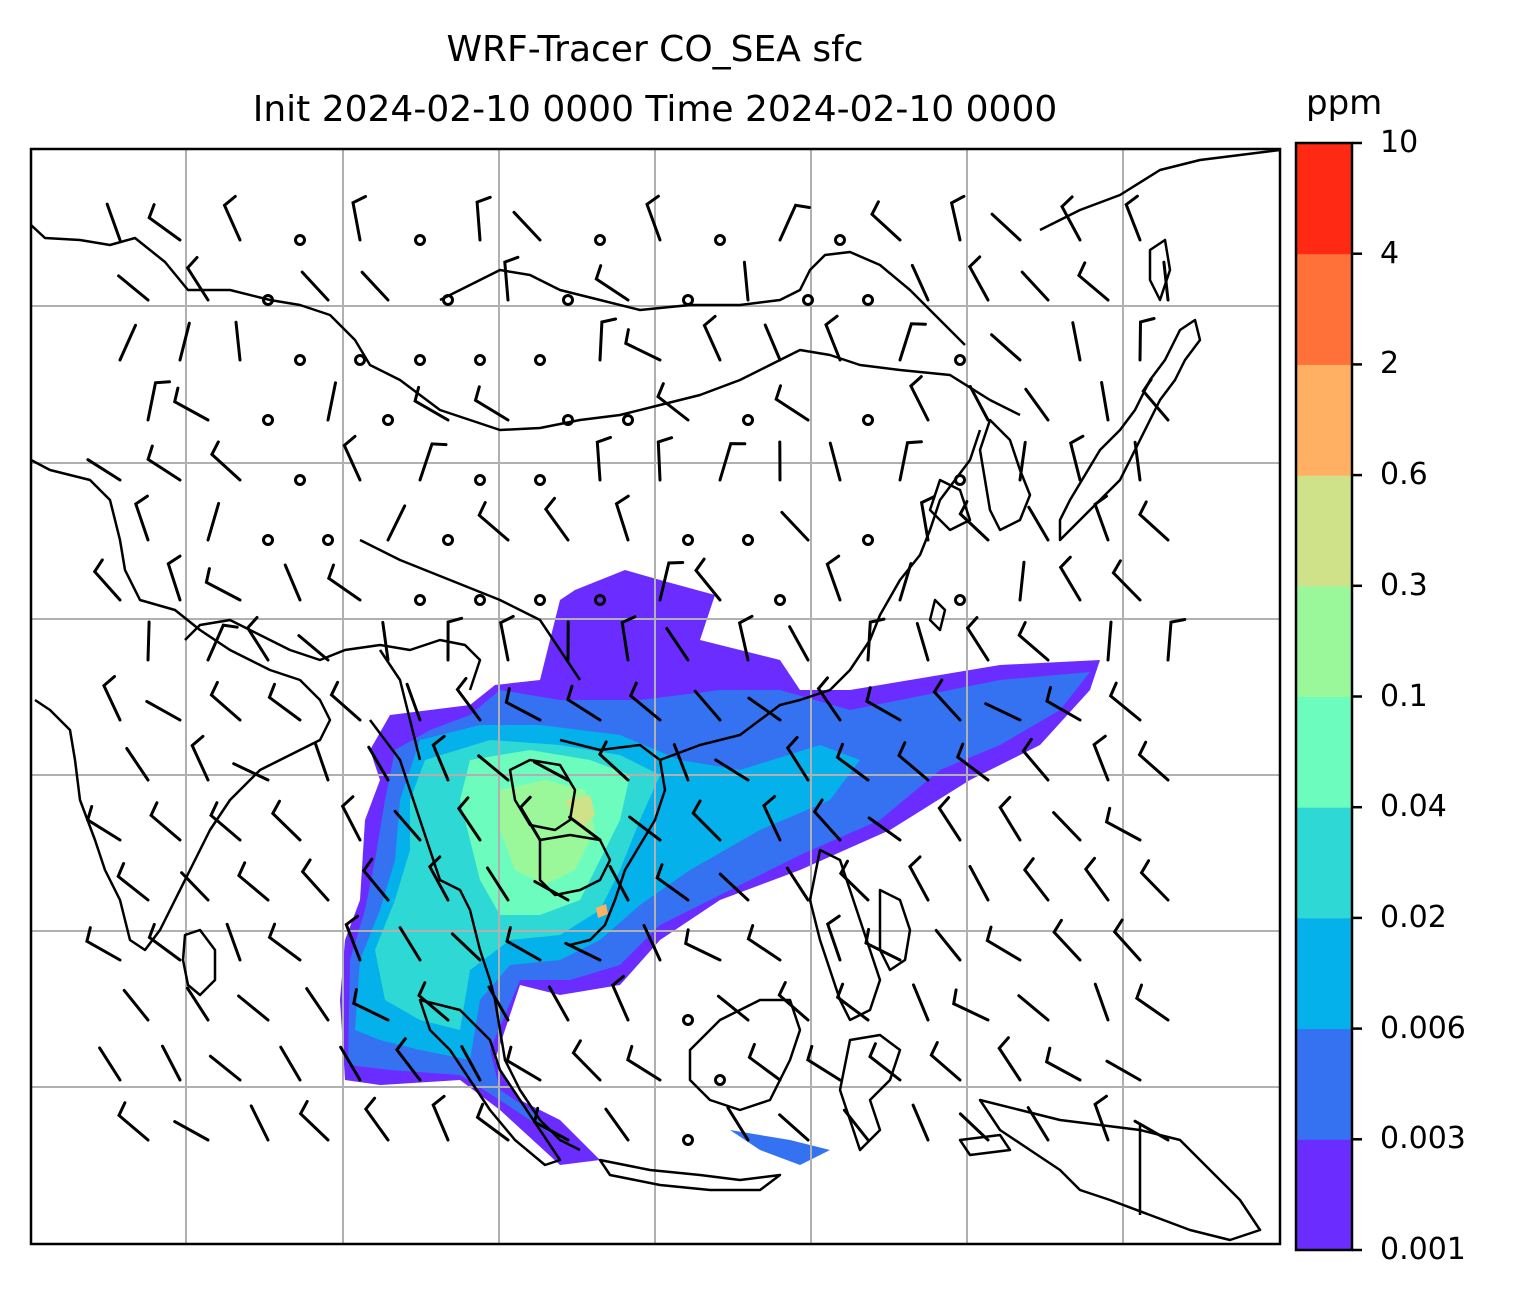 The width and height of the screenshot is (1528, 1306). Describe the element at coordinates (199, 962) in the screenshot. I see `coastline-srilanka` at that location.